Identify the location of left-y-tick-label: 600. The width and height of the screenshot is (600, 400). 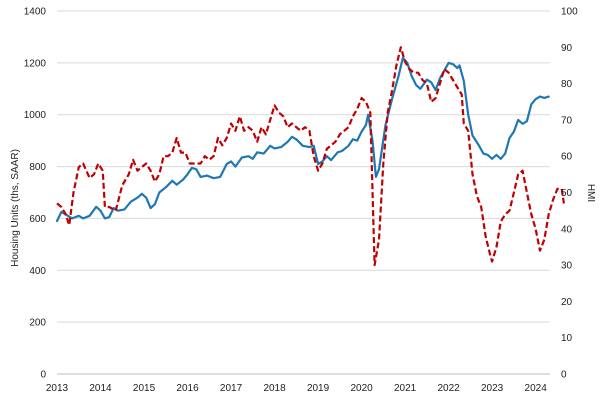
(37, 219).